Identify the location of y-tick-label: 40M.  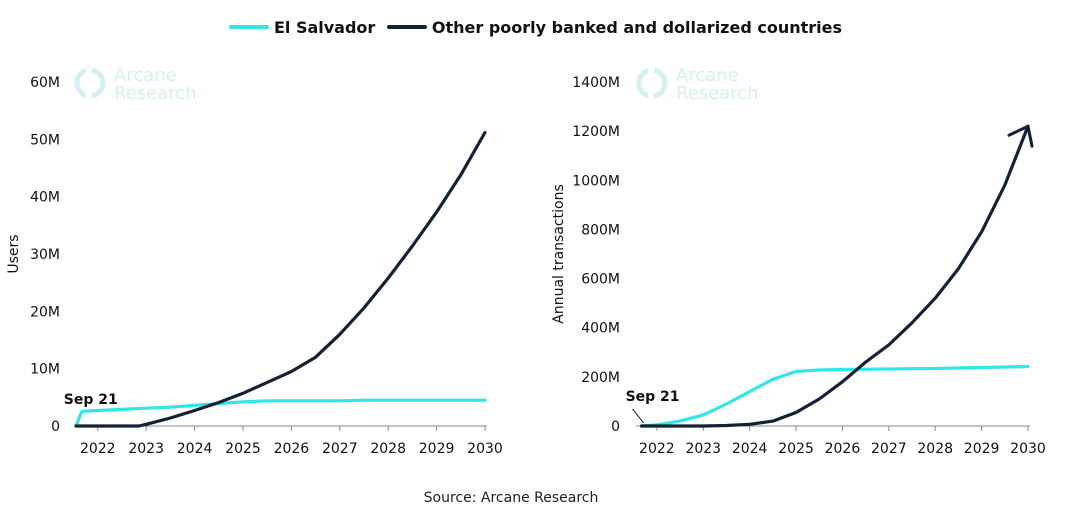
(45, 198).